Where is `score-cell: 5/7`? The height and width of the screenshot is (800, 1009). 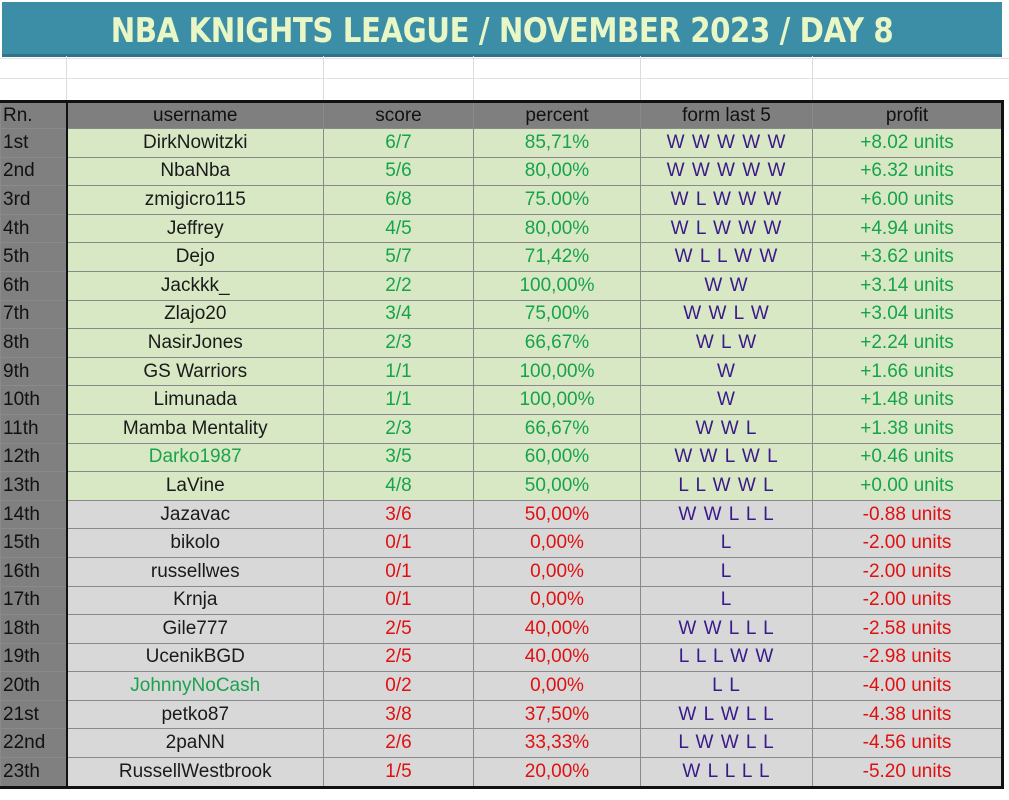 score-cell: 5/7 is located at coordinates (398, 257).